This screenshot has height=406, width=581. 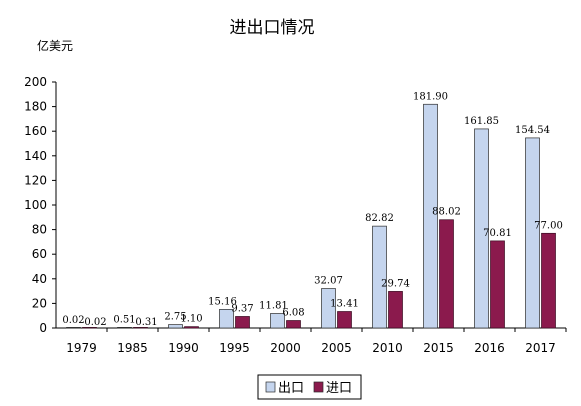 I want to click on data-label-import: 0.02, so click(x=95, y=322).